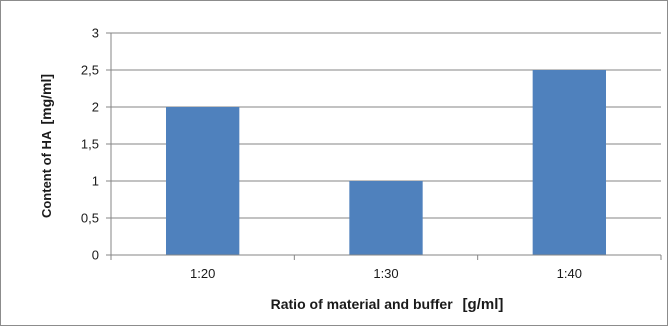  What do you see at coordinates (95, 107) in the screenshot?
I see `y-tick-label: 2` at bounding box center [95, 107].